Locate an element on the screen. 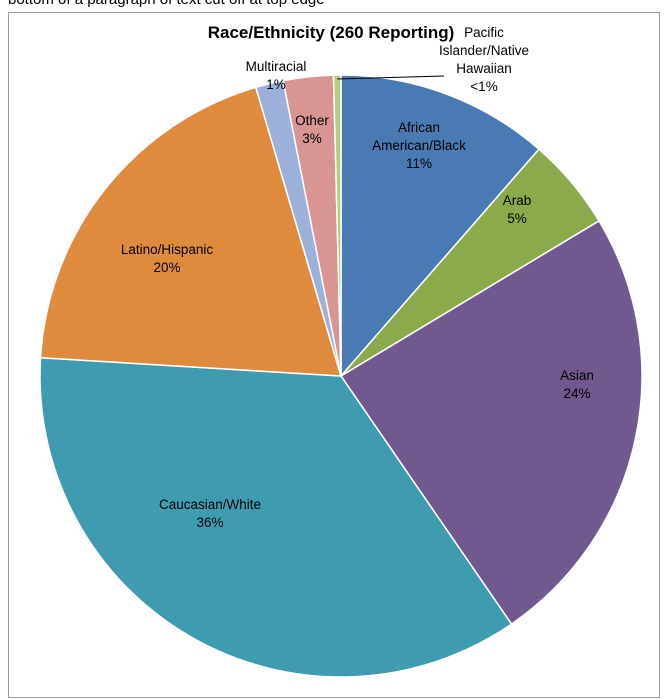 The image size is (671, 699). leader-line is located at coordinates (391, 77).